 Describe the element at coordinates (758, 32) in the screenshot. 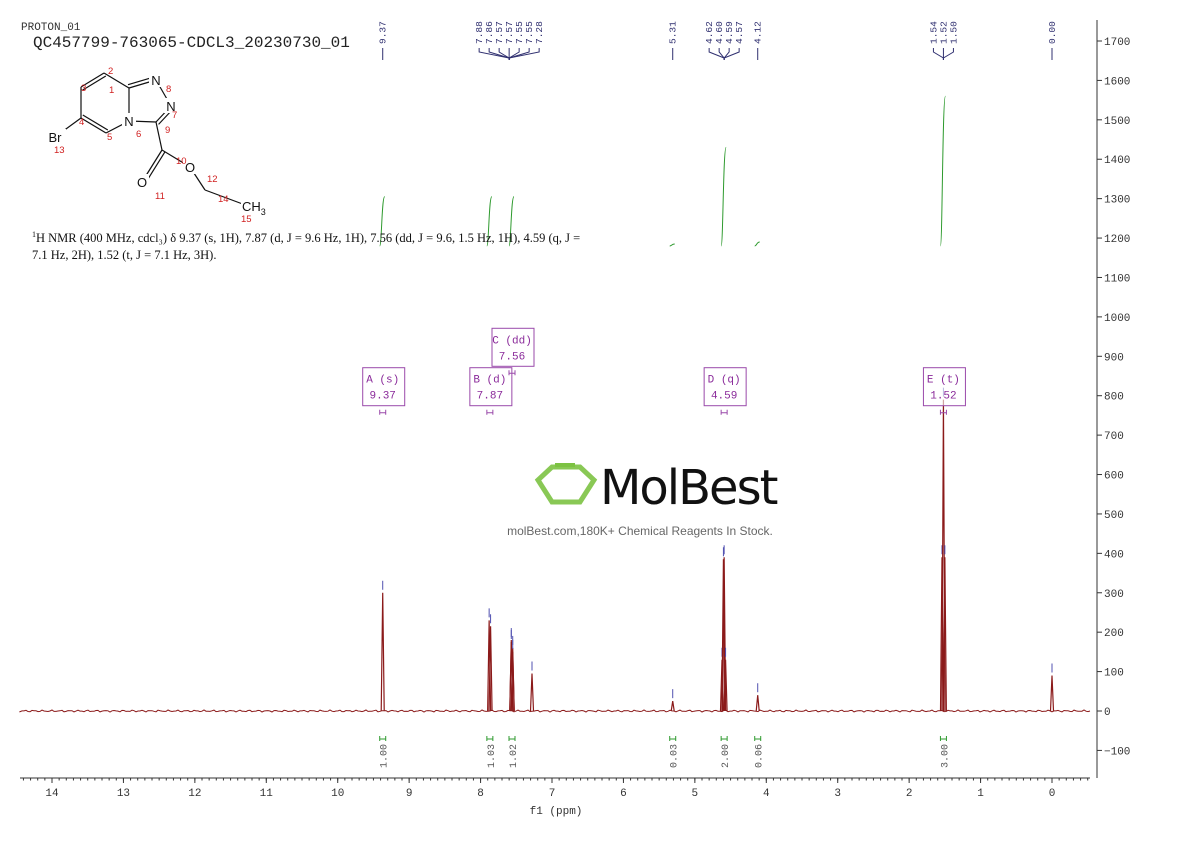

I see `peak-label: 4.12` at that location.